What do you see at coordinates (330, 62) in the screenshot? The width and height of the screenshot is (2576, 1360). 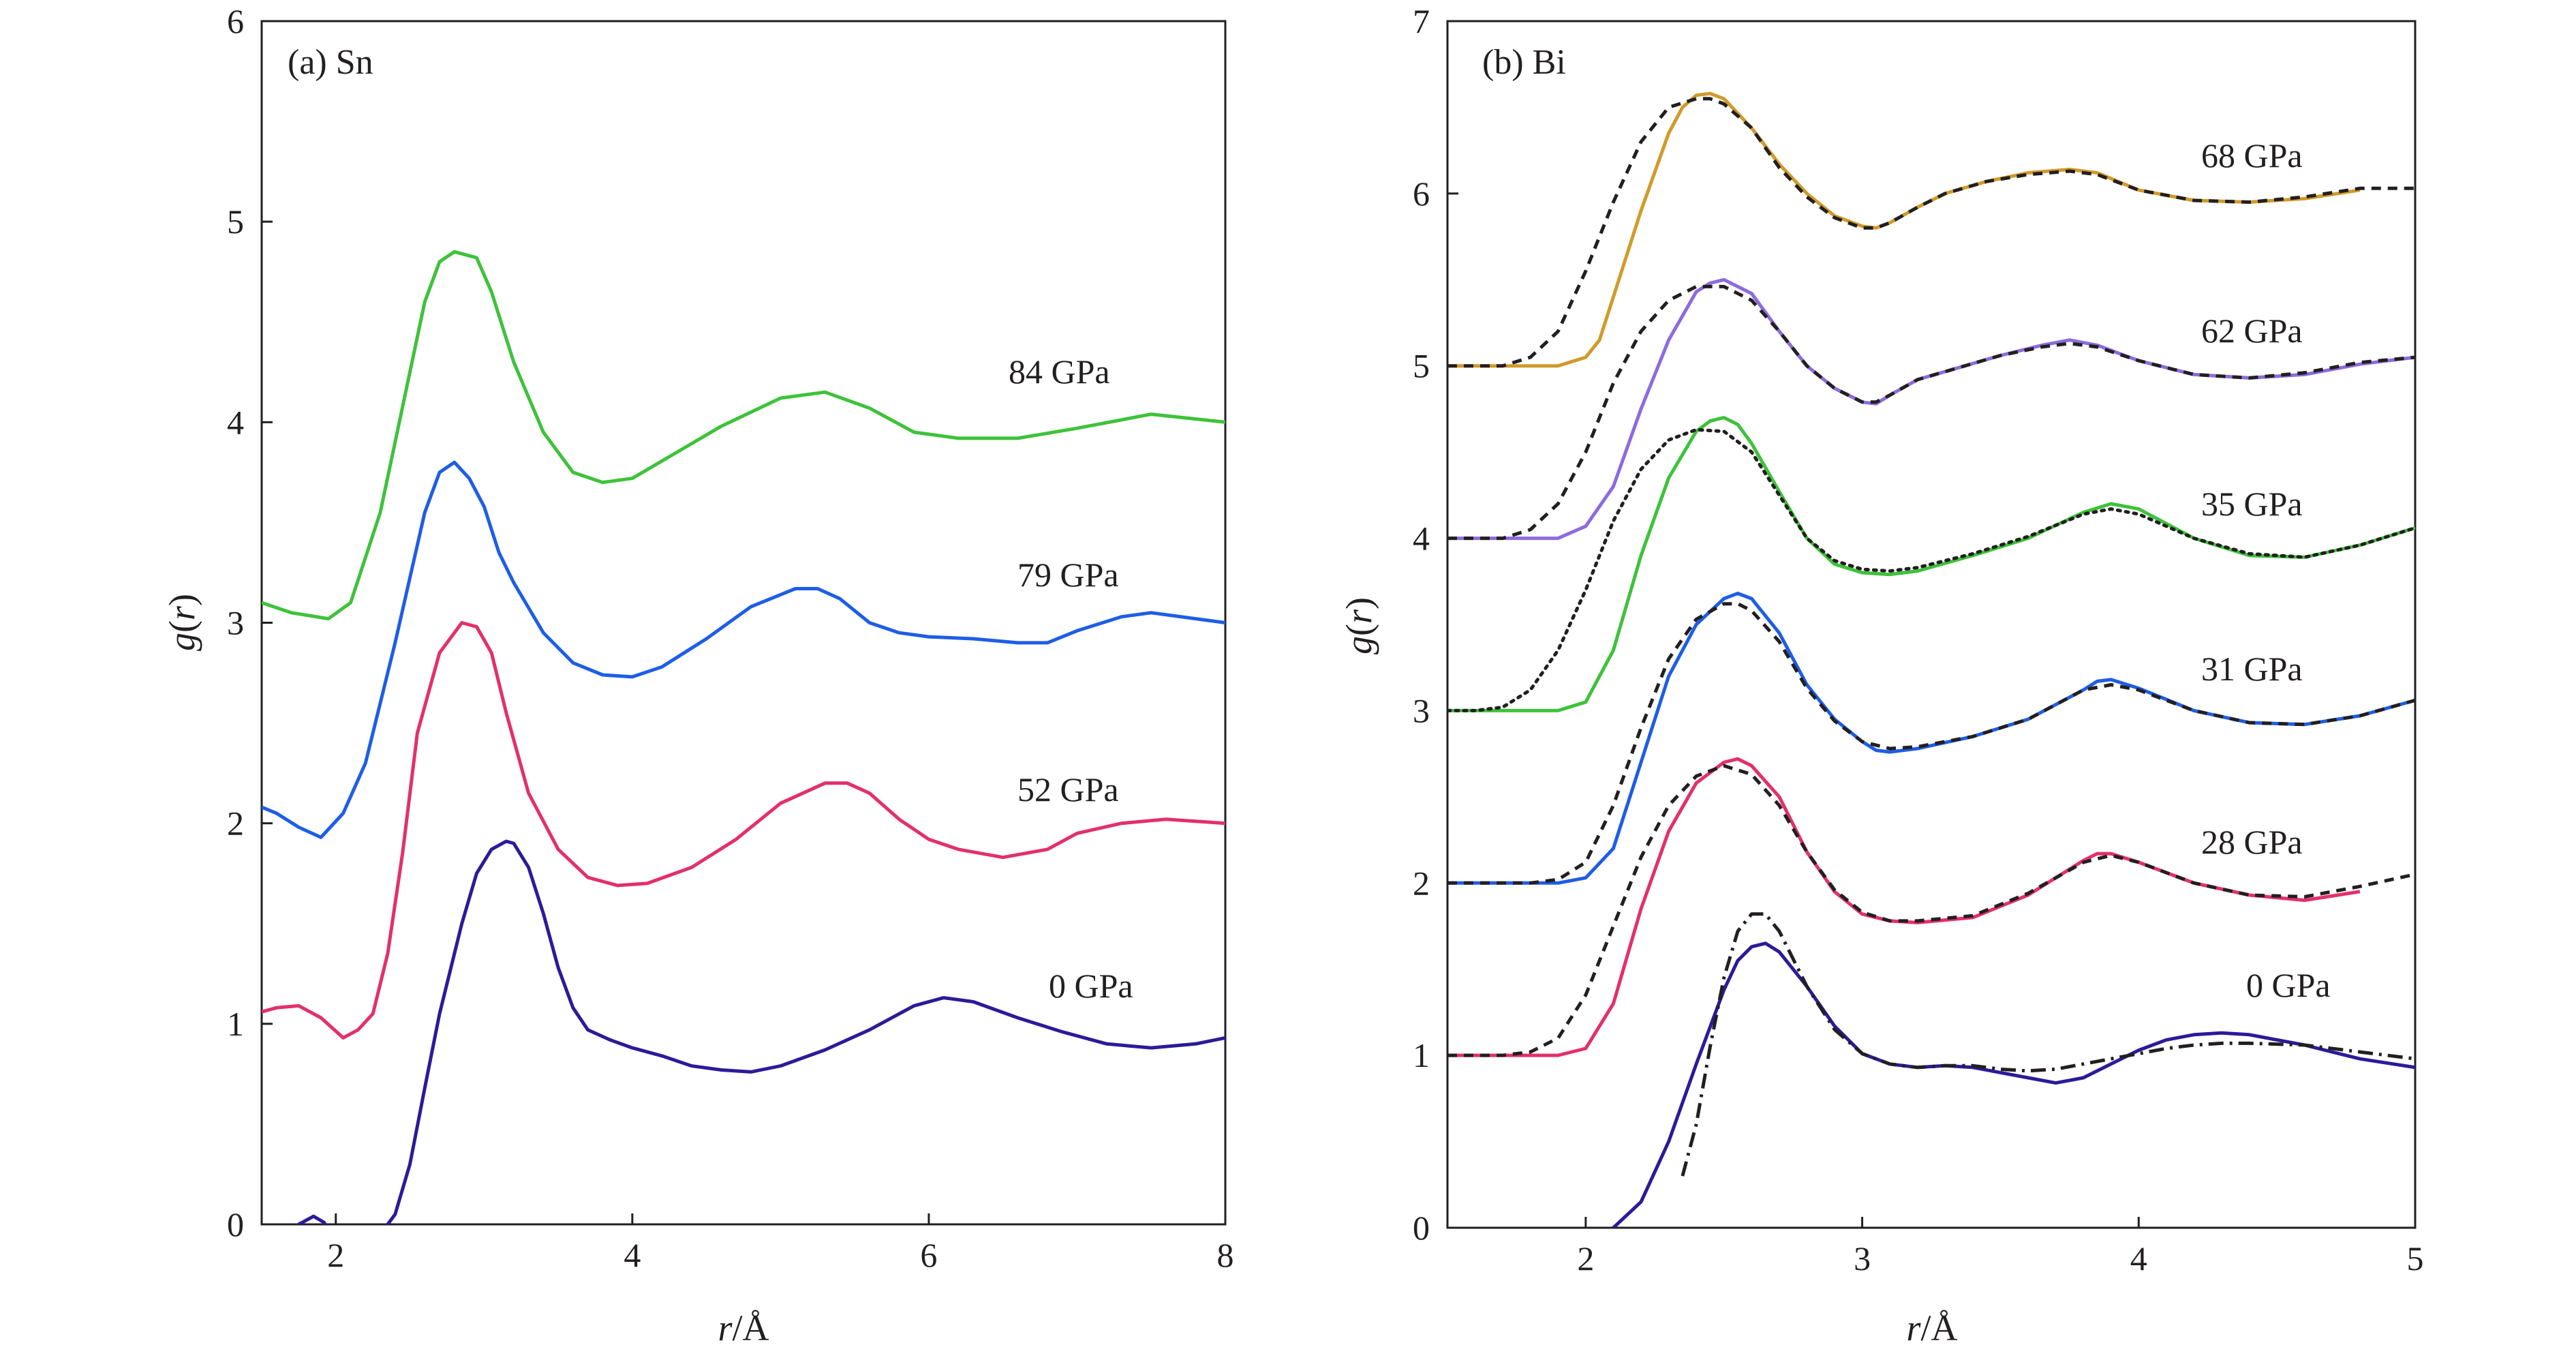 I see `panel-a-title: (a) Sn` at bounding box center [330, 62].